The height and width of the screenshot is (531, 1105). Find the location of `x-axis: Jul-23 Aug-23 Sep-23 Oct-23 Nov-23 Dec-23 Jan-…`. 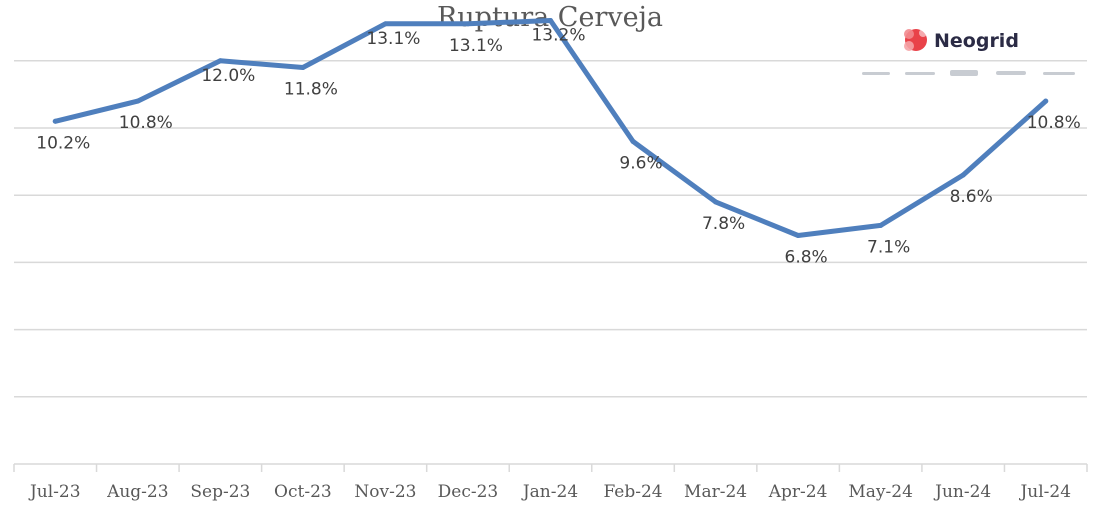

x-axis: Jul-23 Aug-23 Sep-23 Oct-23 Nov-23 Dec-23 Jan-… is located at coordinates (550, 482).